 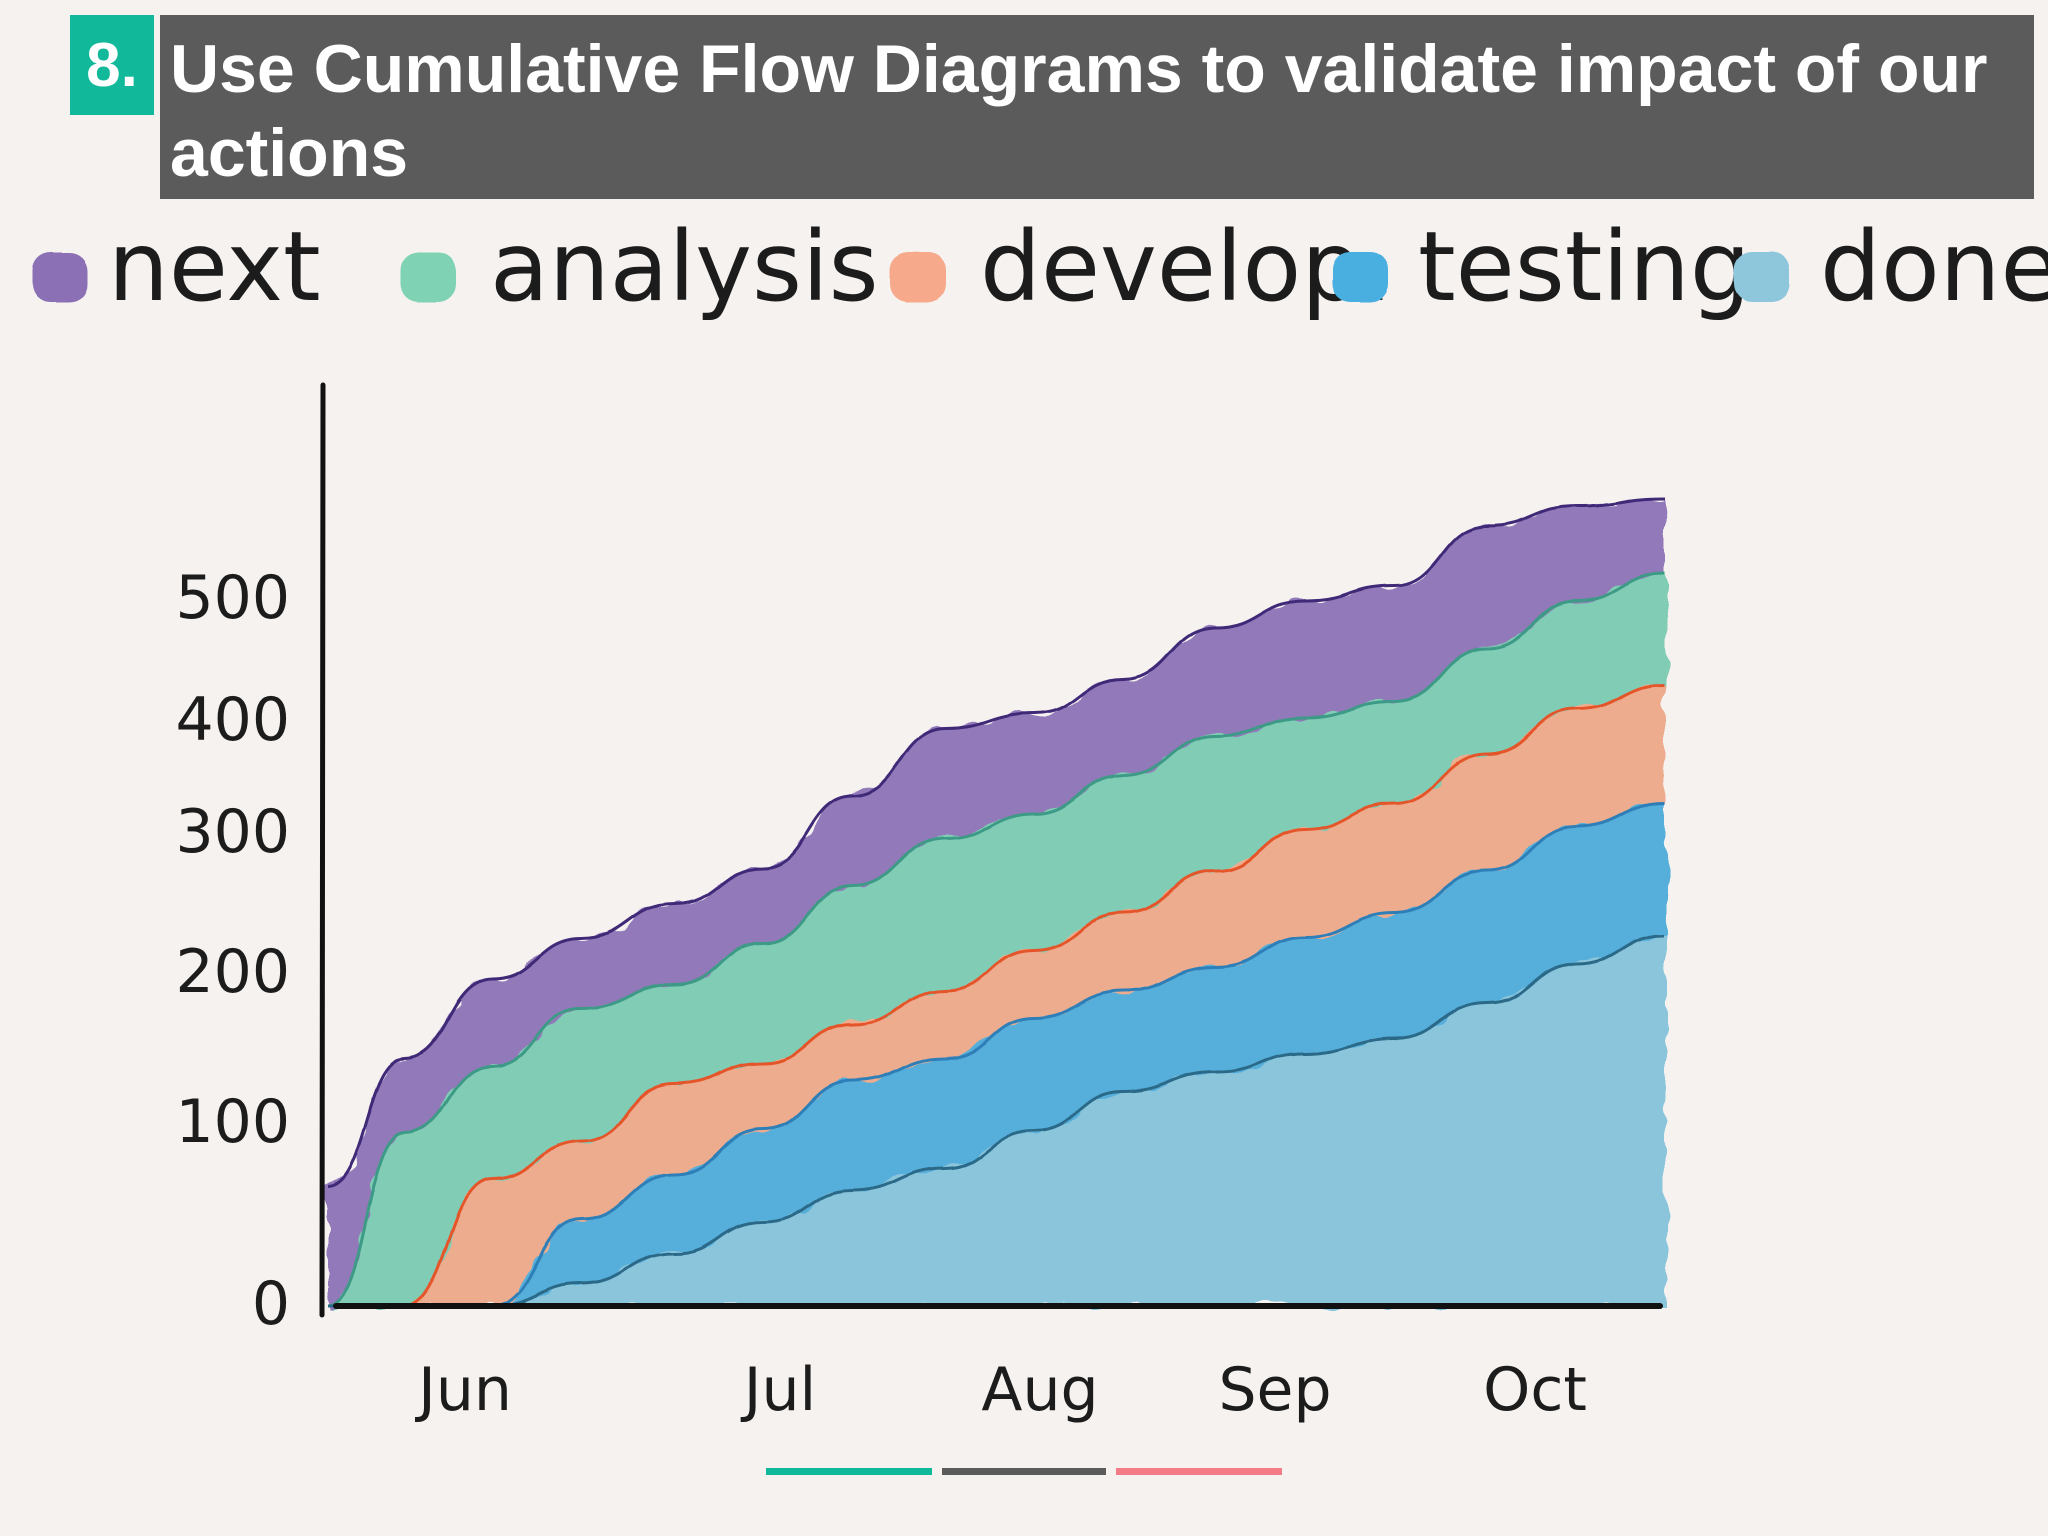 What do you see at coordinates (232, 972) in the screenshot?
I see `y-tick-label: 200` at bounding box center [232, 972].